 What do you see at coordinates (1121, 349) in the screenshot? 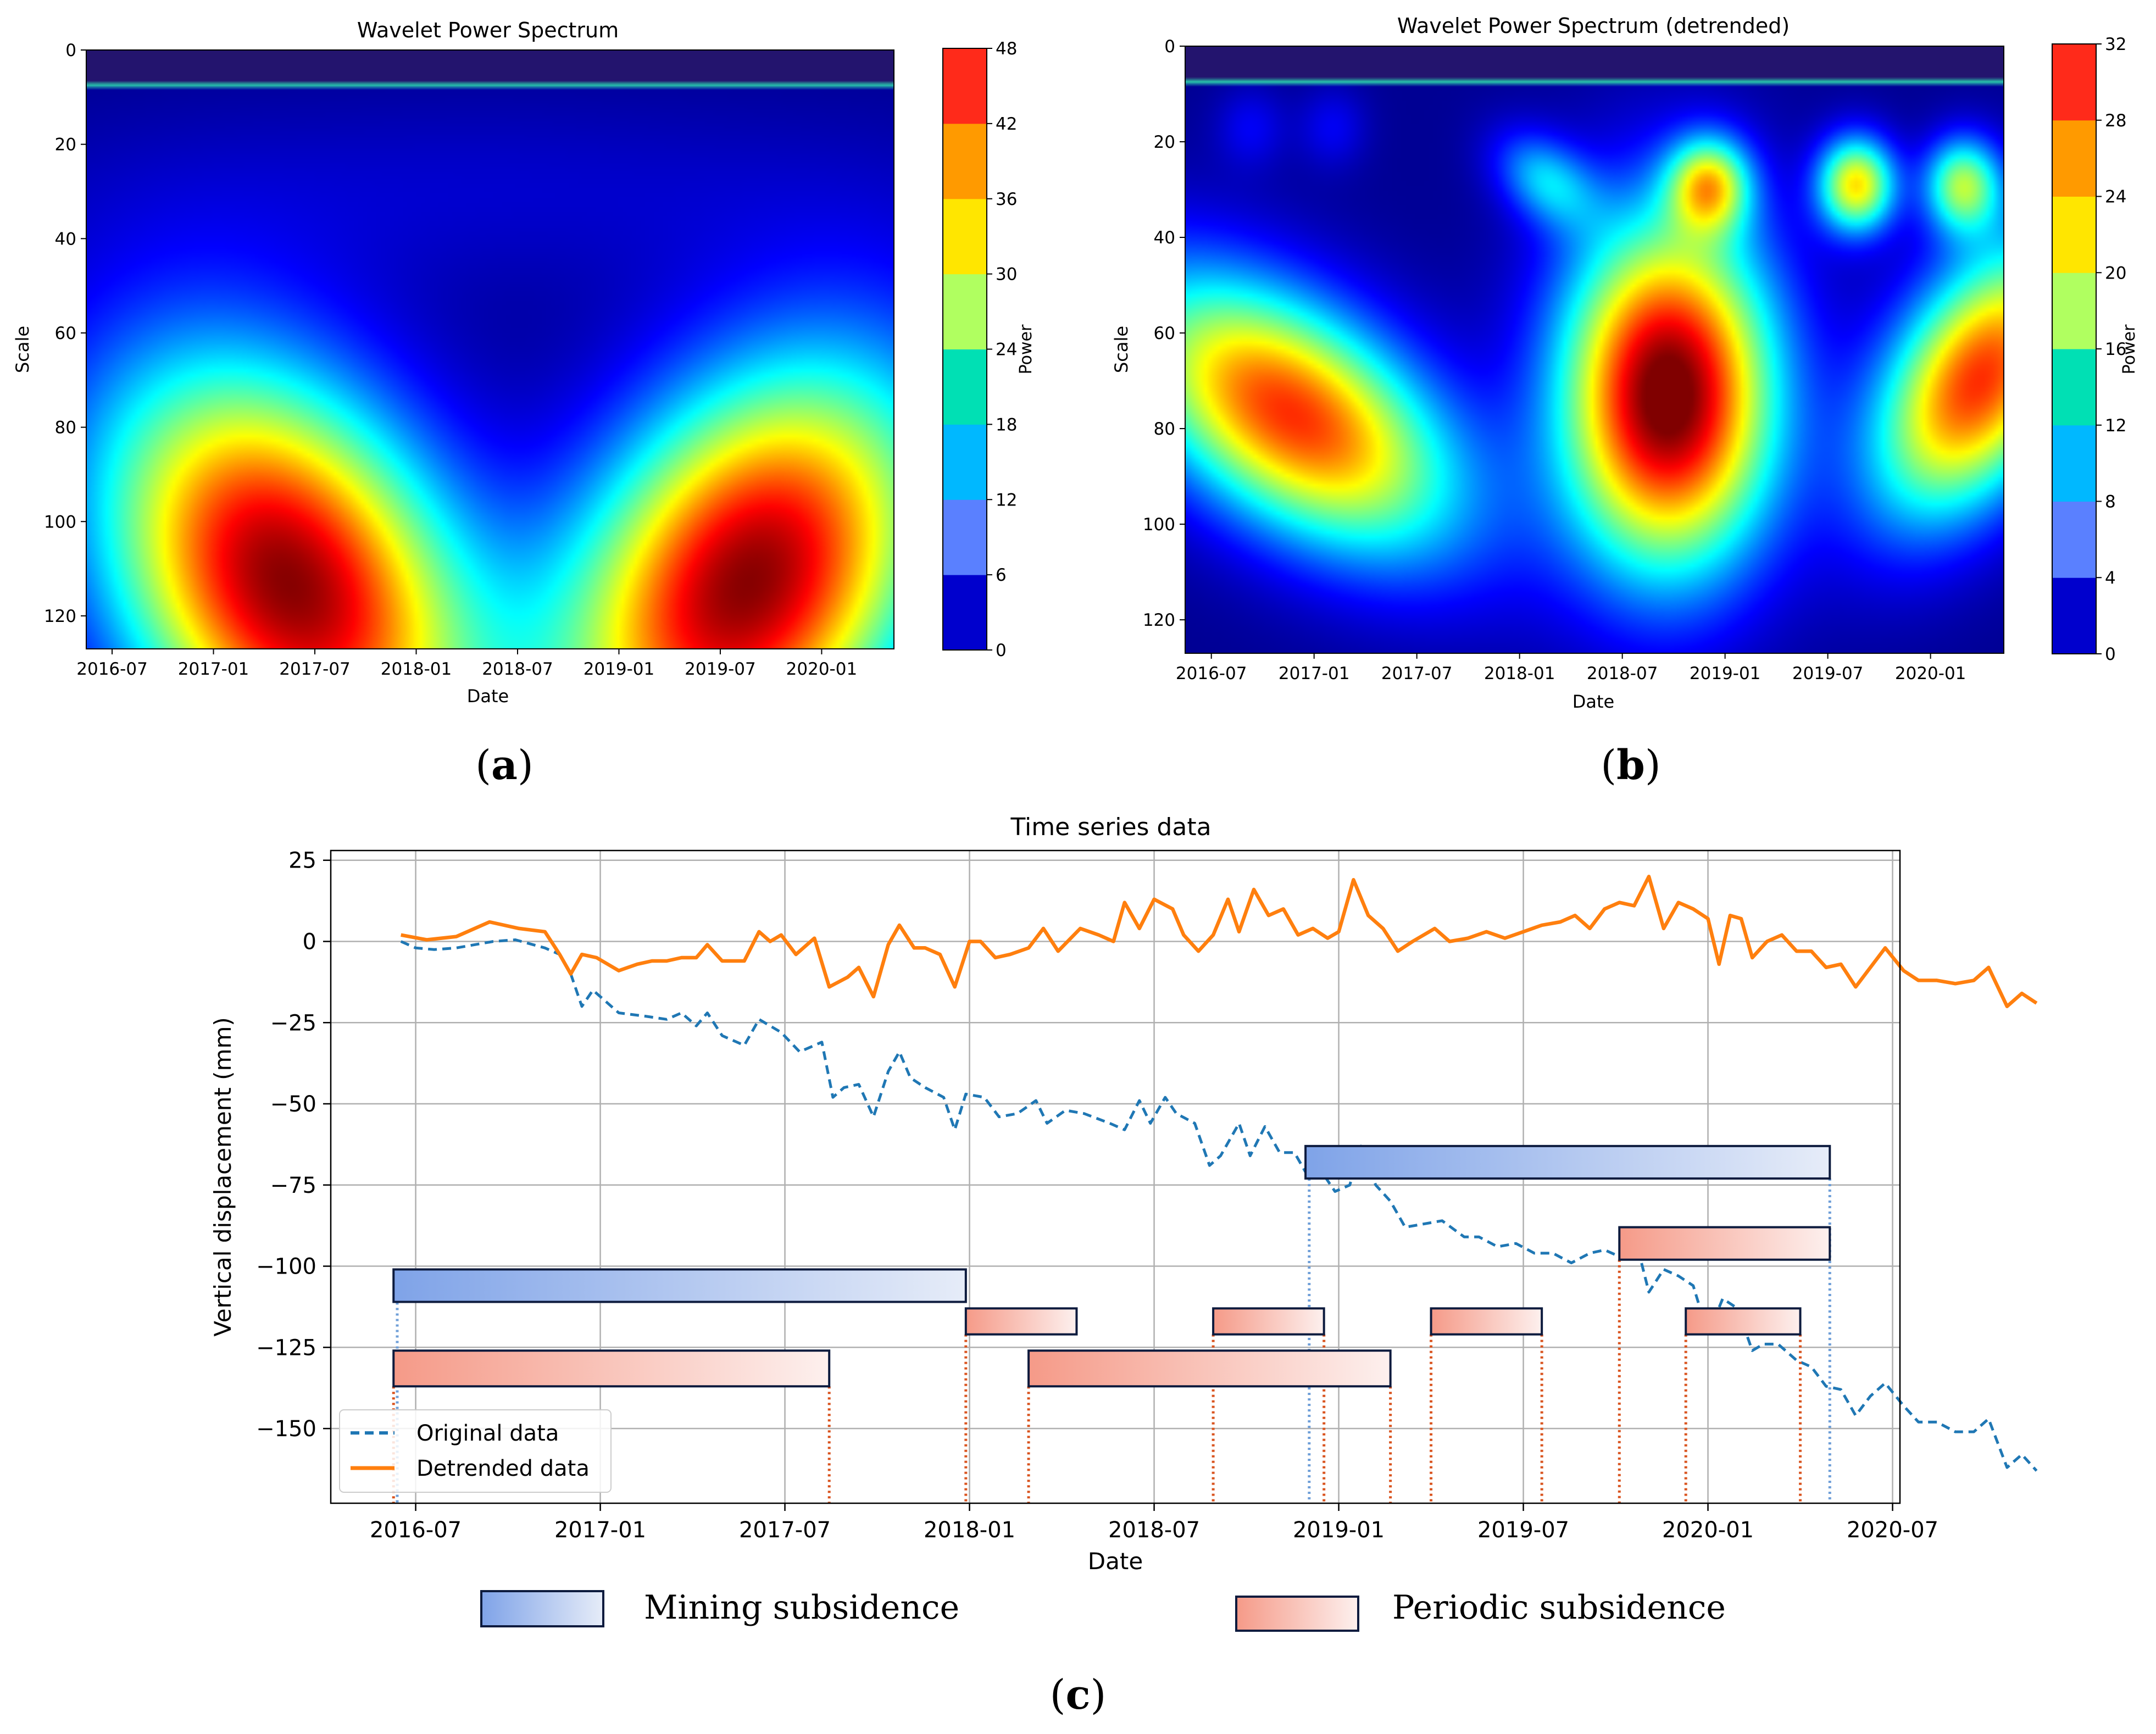
I see `panel-b-ylabel: Scale` at bounding box center [1121, 349].